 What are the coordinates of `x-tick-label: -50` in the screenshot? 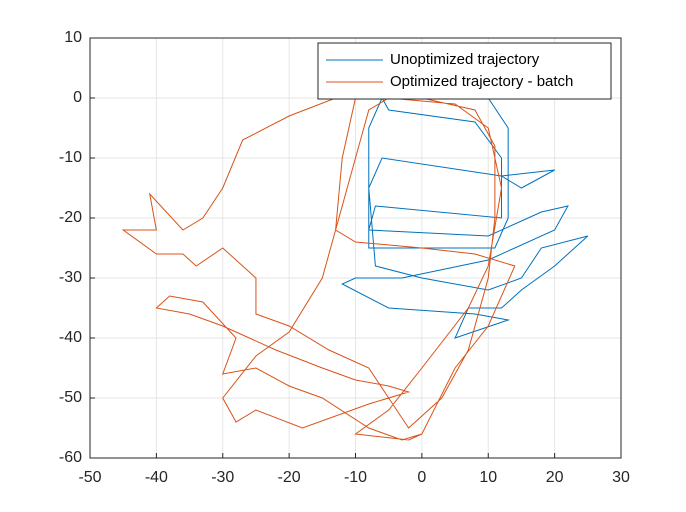 It's located at (89, 477).